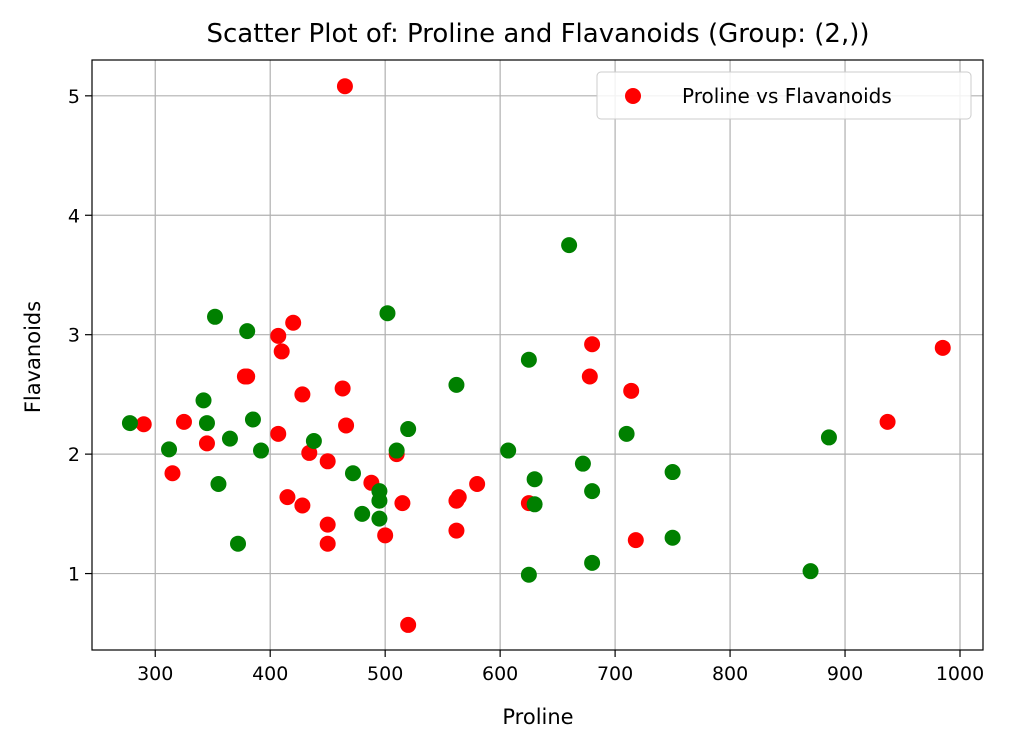  Describe the element at coordinates (74, 455) in the screenshot. I see `y-tick-label: 2` at that location.